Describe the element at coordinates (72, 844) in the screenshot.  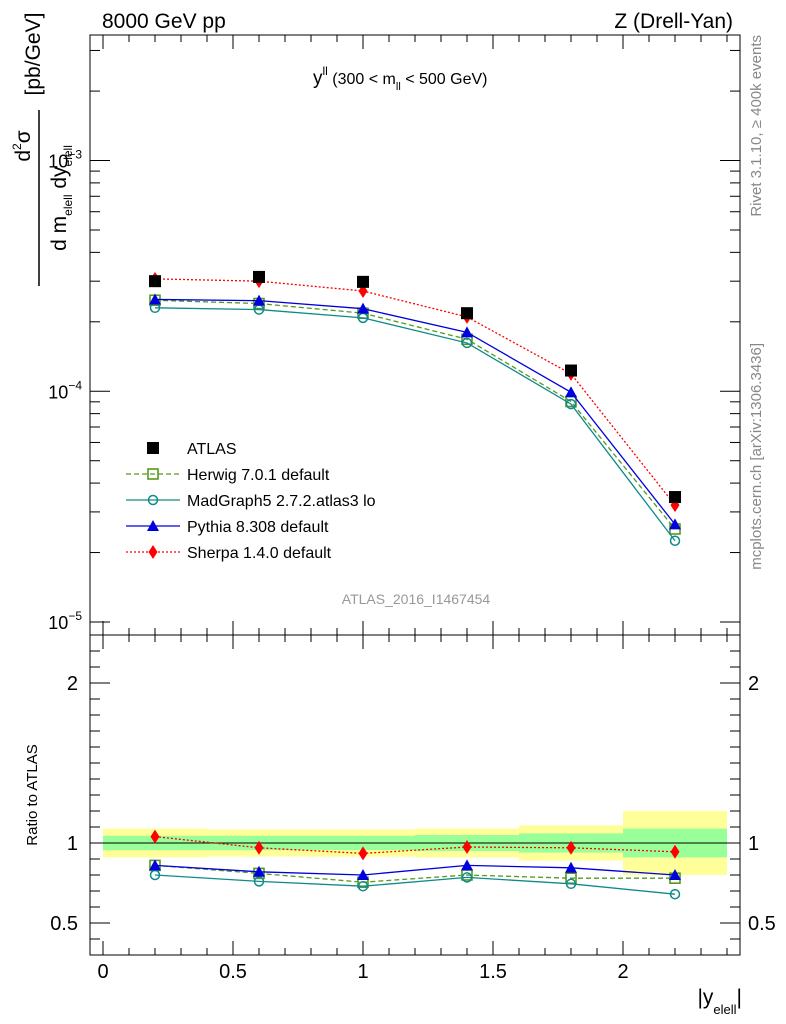
I see `ratio-y-tick-label-left: 1` at that location.